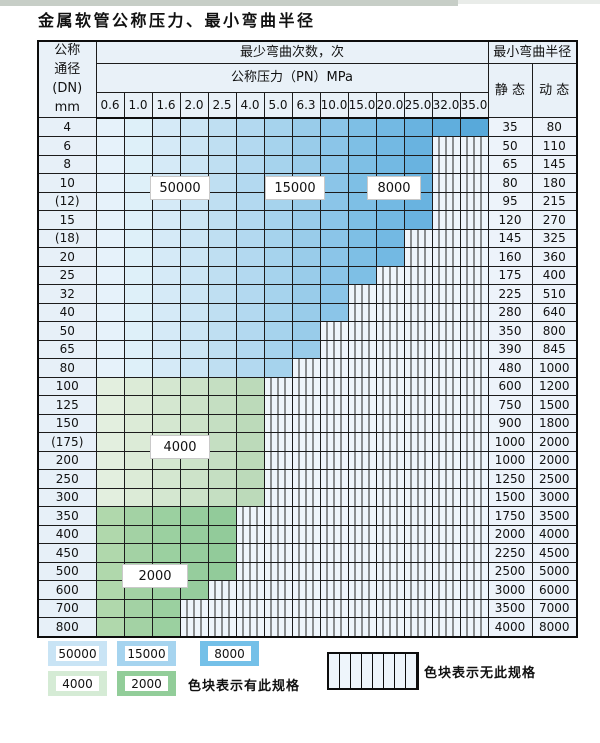  I want to click on static-radius-value: 160, so click(510, 257).